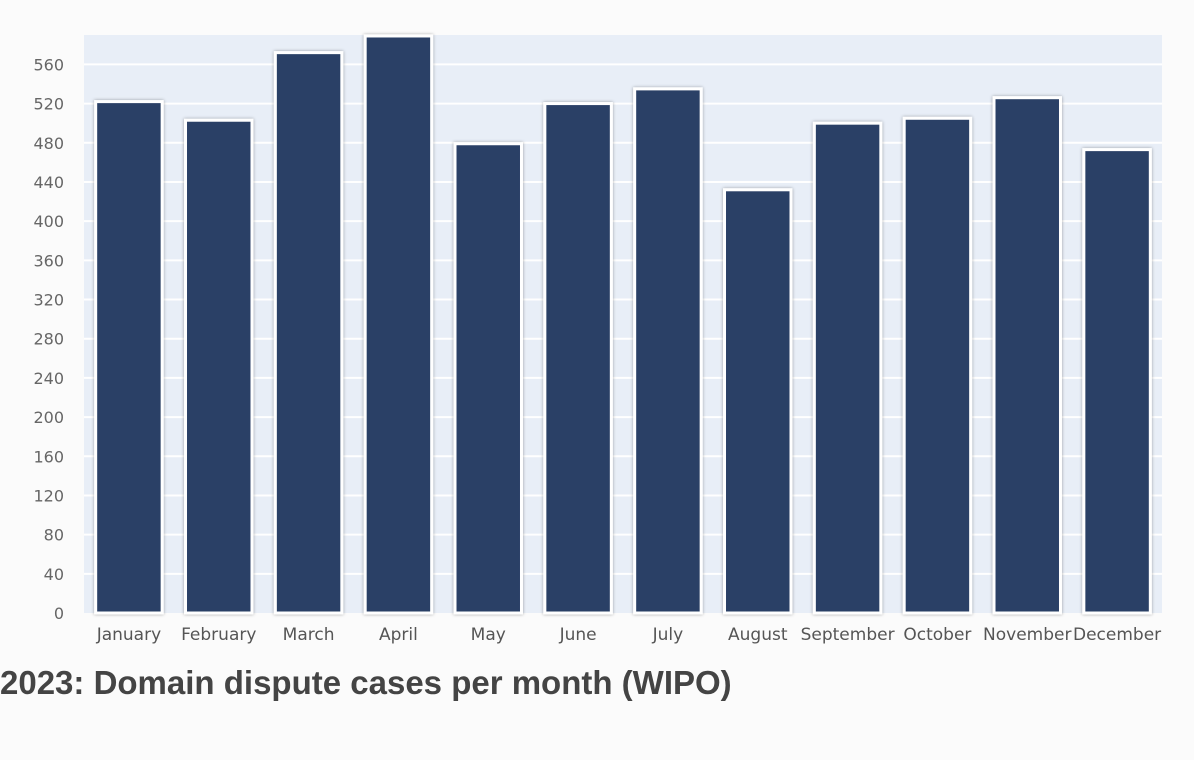 This screenshot has width=1194, height=760. What do you see at coordinates (937, 635) in the screenshot?
I see `x-tick-label: October` at bounding box center [937, 635].